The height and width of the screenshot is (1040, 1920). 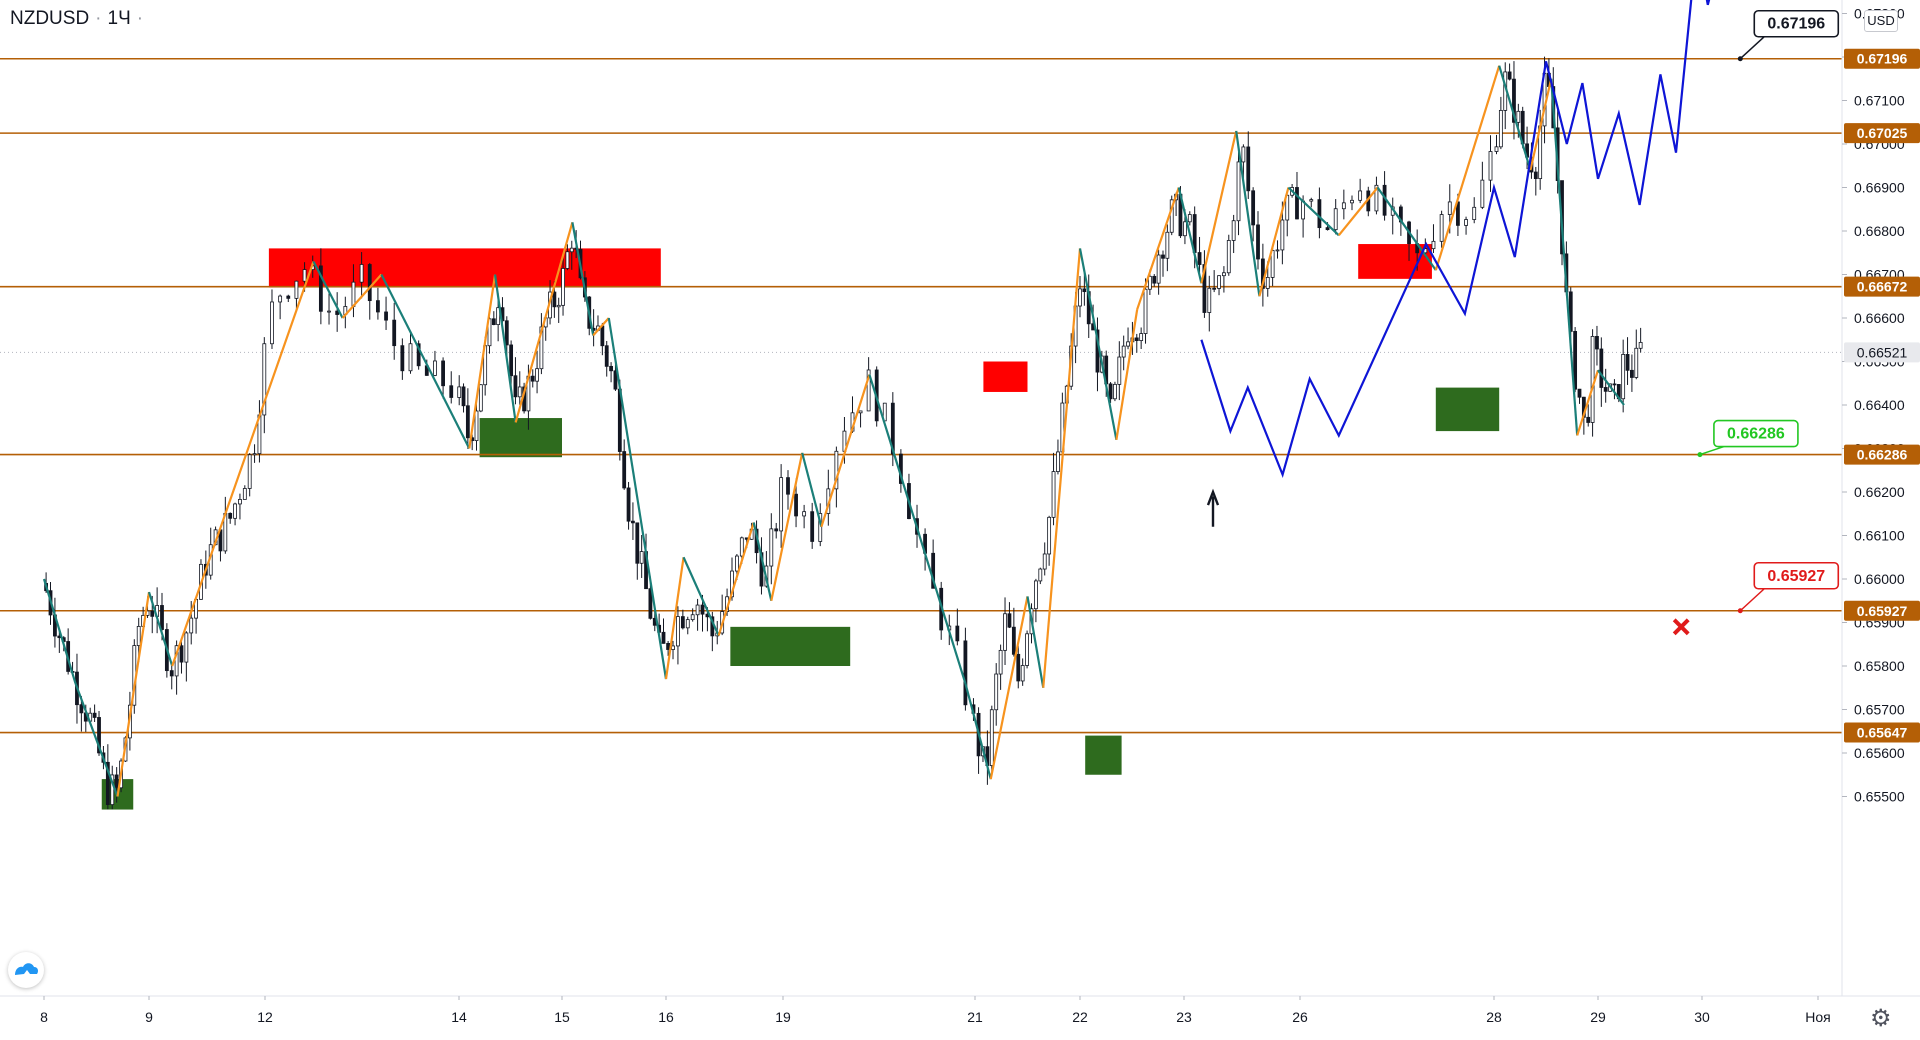 I want to click on price-tick-label: 0.65800, so click(x=1879, y=666).